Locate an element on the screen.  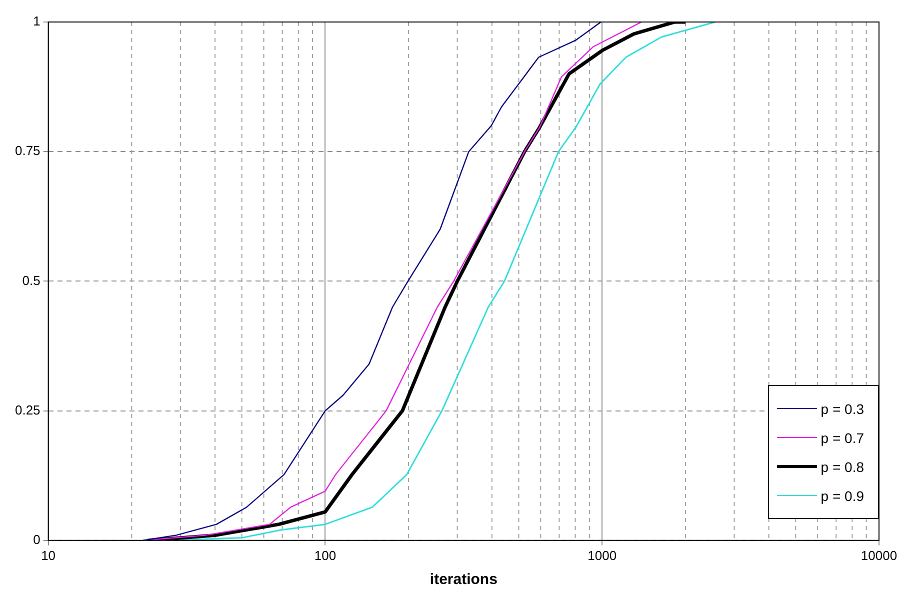
legend-label: p = 0.9 is located at coordinates (842, 496).